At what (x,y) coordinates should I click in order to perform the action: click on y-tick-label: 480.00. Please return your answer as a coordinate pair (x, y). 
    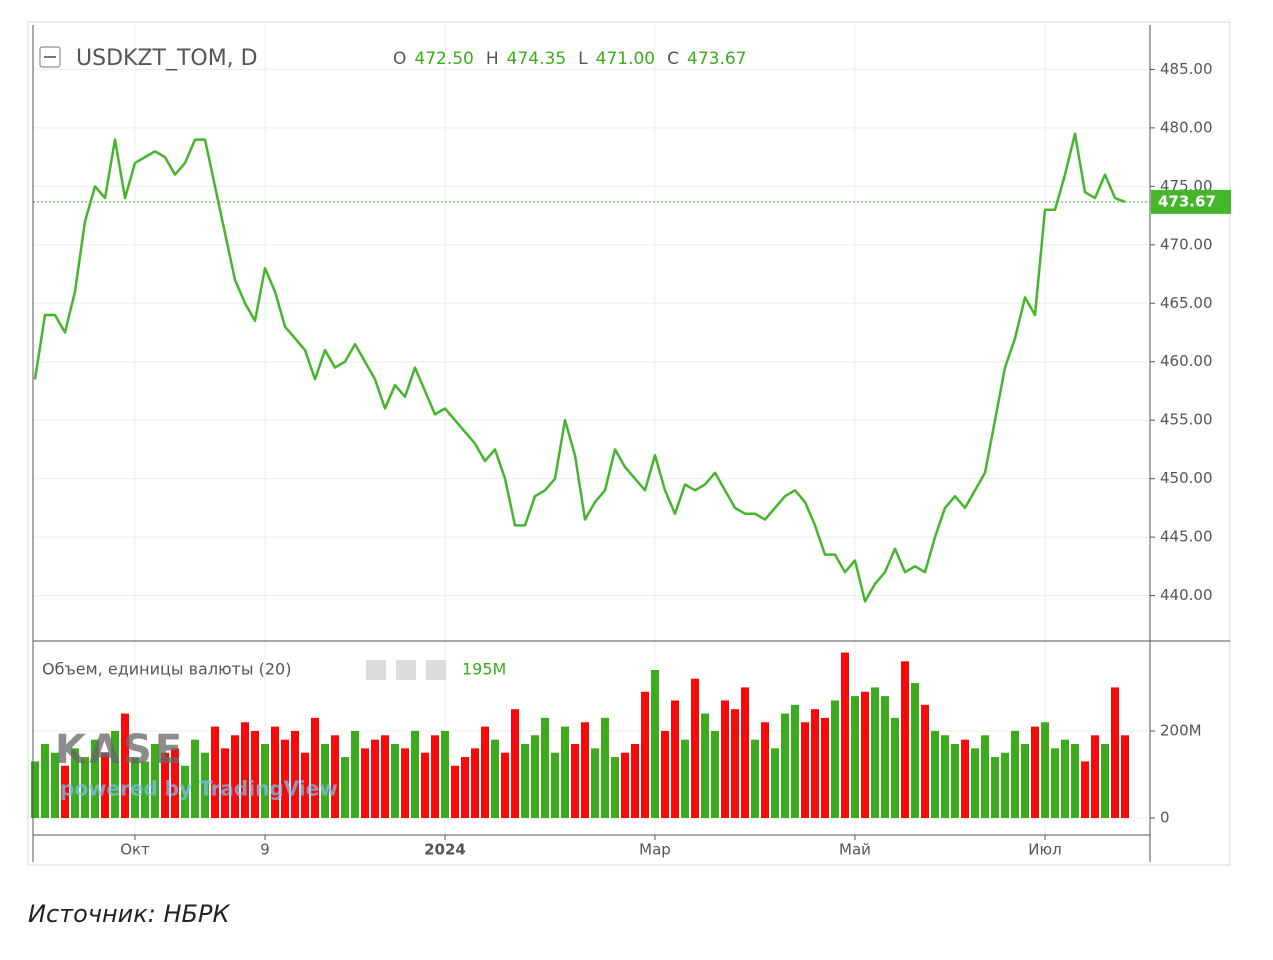
    Looking at the image, I should click on (1186, 127).